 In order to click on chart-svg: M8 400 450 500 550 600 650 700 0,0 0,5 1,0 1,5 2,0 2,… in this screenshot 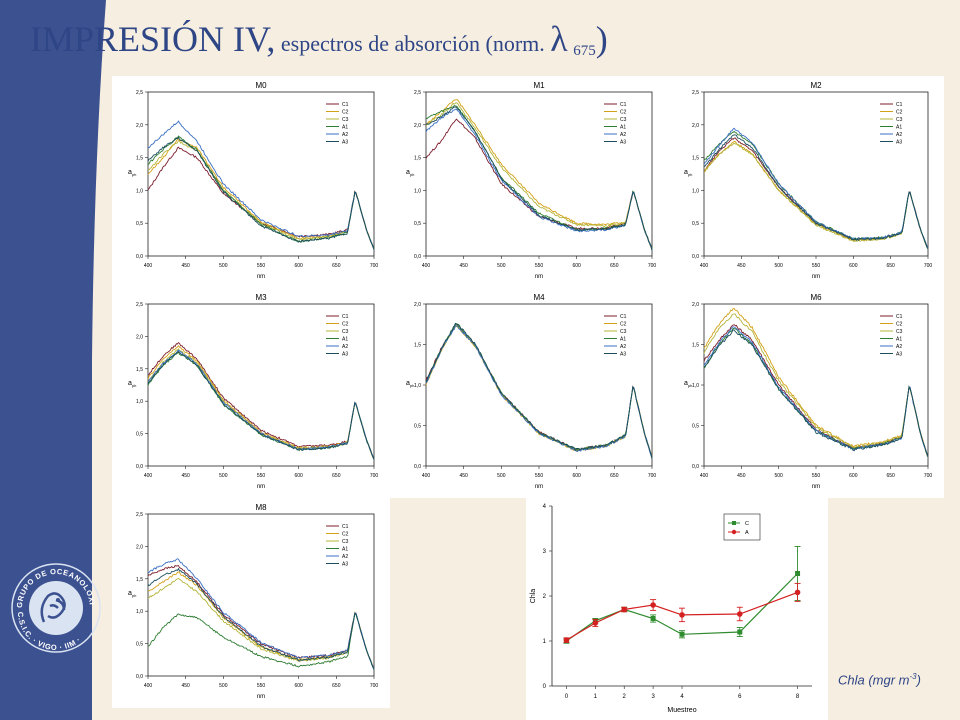, I will do `click(253, 601)`.